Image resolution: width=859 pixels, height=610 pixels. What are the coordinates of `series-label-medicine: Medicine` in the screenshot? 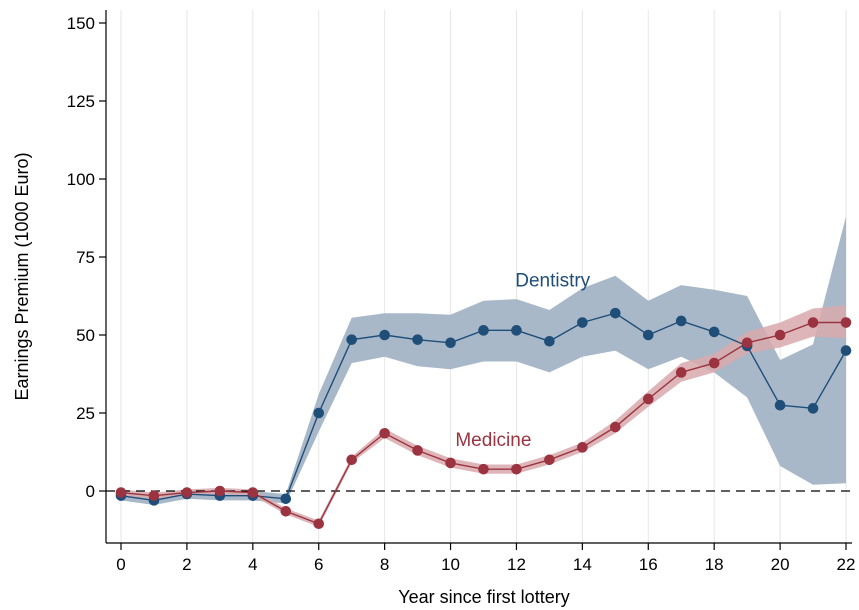 It's located at (493, 440).